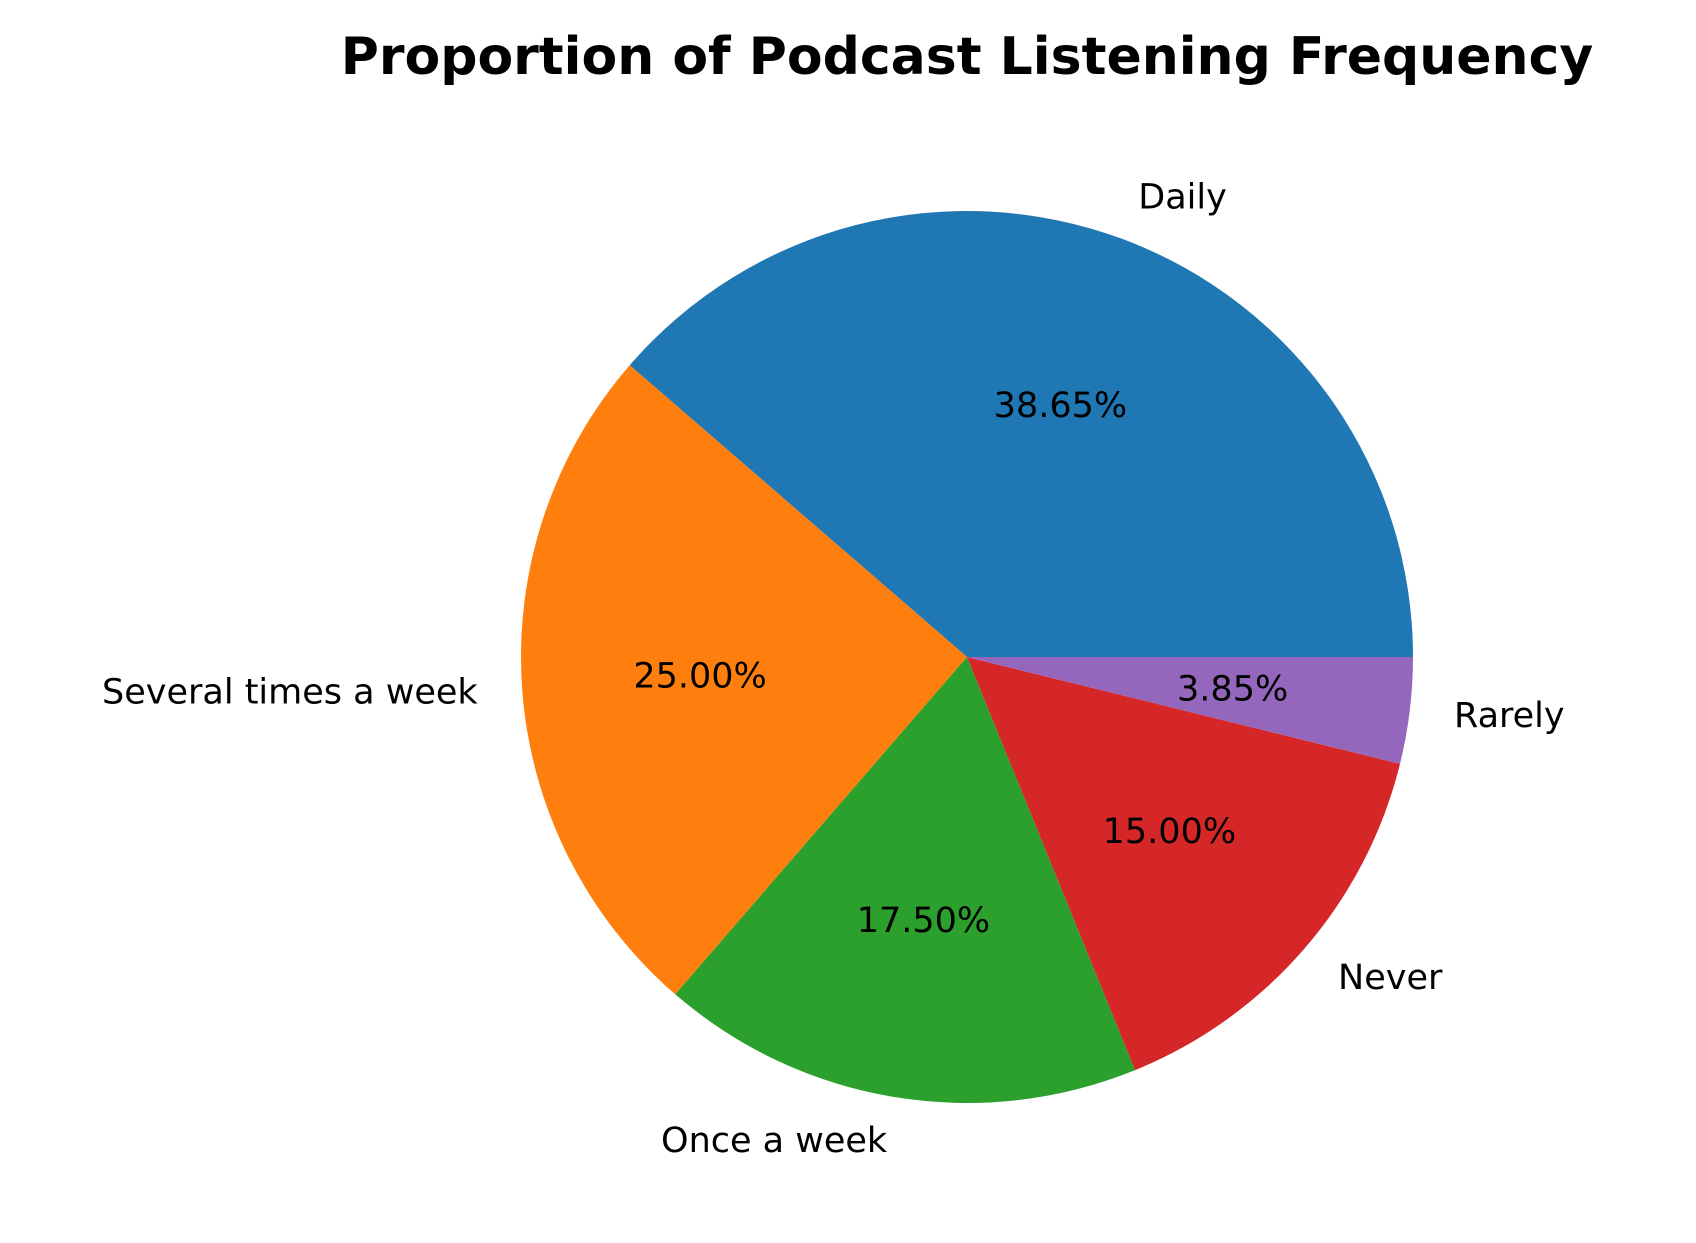 The image size is (1696, 1243). What do you see at coordinates (1182, 197) in the screenshot?
I see `slice-label-daily: Daily` at bounding box center [1182, 197].